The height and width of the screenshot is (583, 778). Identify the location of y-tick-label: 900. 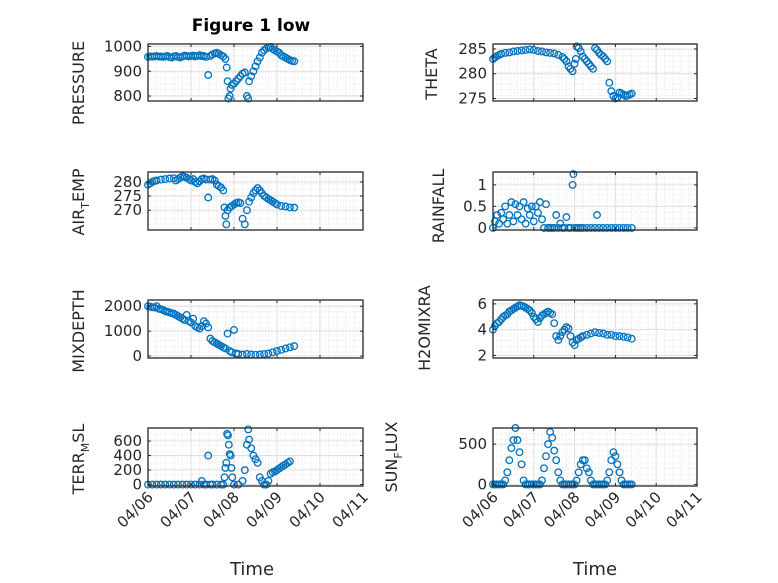
(127, 71).